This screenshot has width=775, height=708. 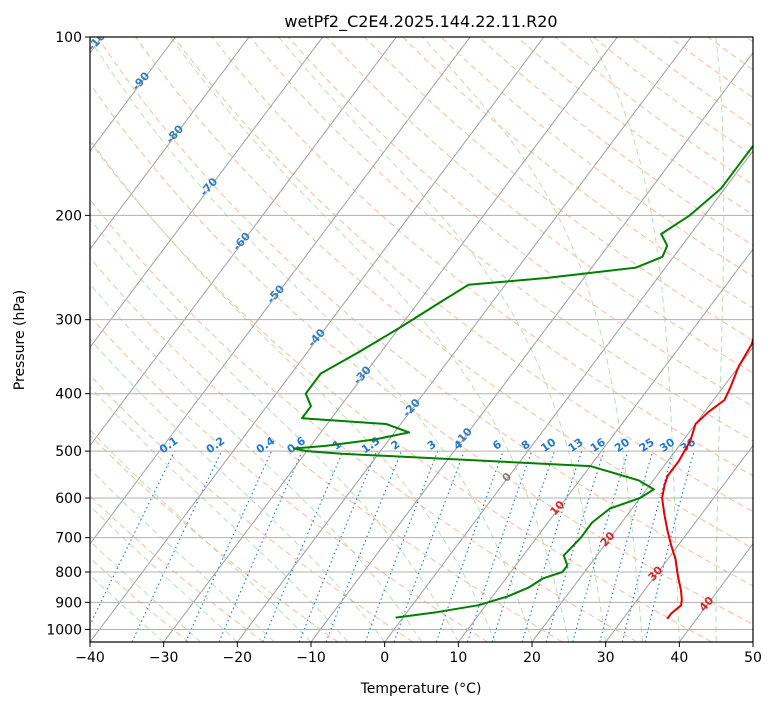 What do you see at coordinates (20, 340) in the screenshot?
I see `y-axis-label: Pressure (hPa)` at bounding box center [20, 340].